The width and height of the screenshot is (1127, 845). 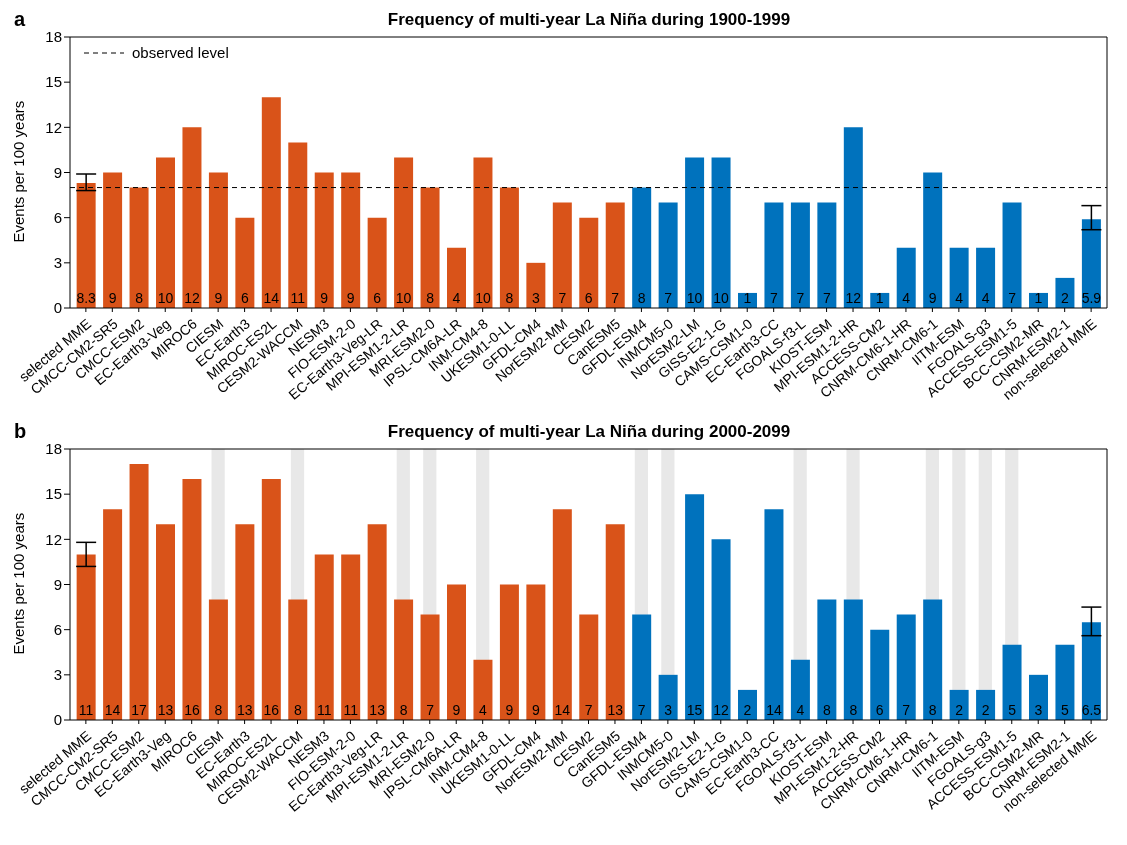 I want to click on legend-label: observed level, so click(x=180, y=52).